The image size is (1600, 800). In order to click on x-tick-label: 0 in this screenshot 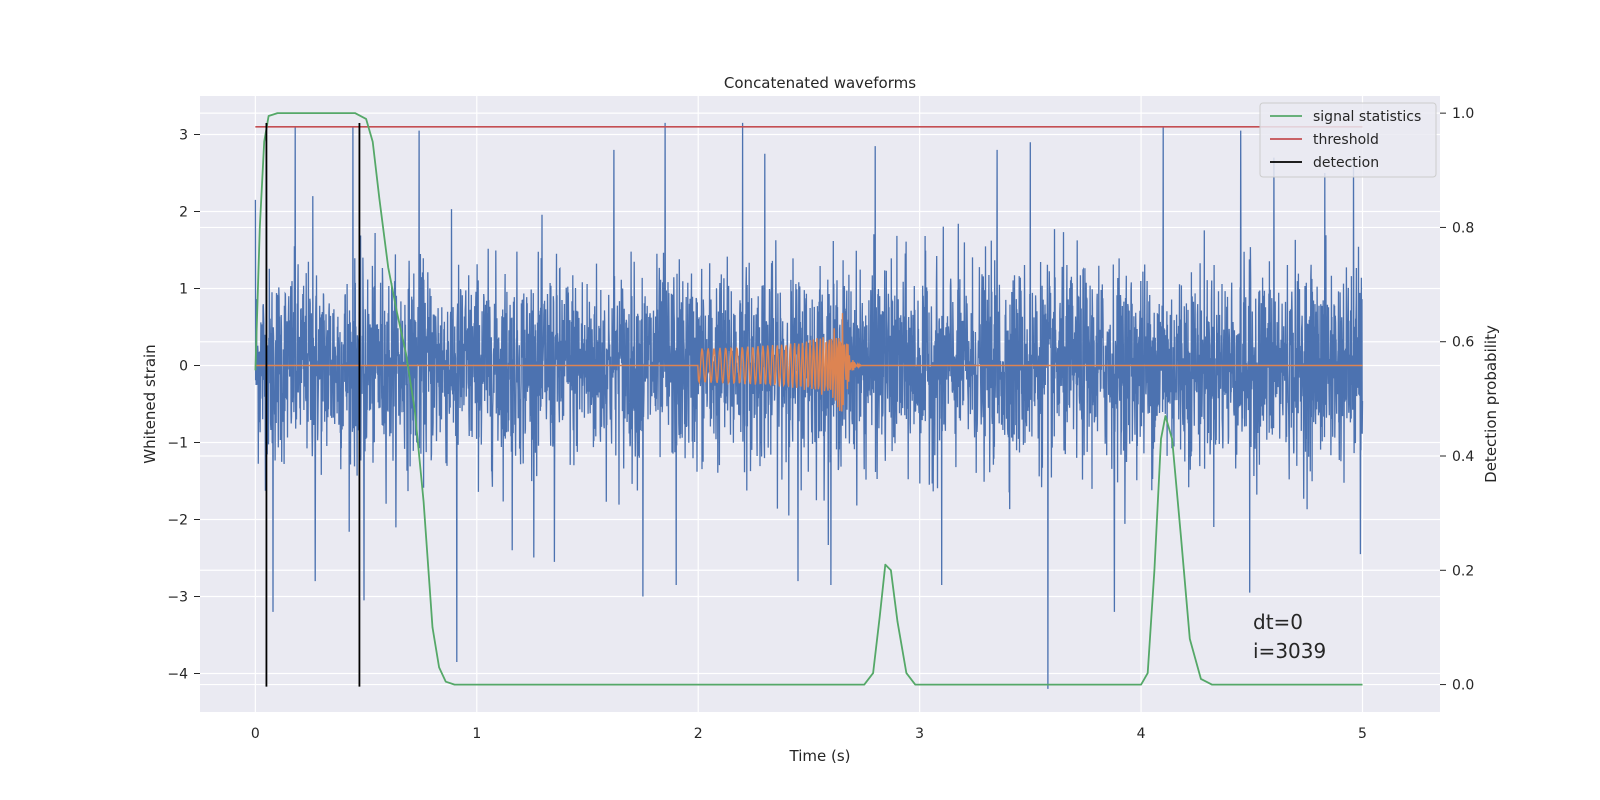, I will do `click(255, 734)`.